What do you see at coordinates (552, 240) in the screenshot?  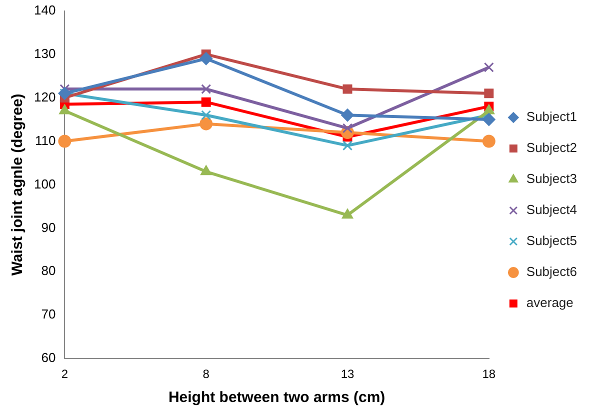 I see `legend-label: Subject5` at bounding box center [552, 240].